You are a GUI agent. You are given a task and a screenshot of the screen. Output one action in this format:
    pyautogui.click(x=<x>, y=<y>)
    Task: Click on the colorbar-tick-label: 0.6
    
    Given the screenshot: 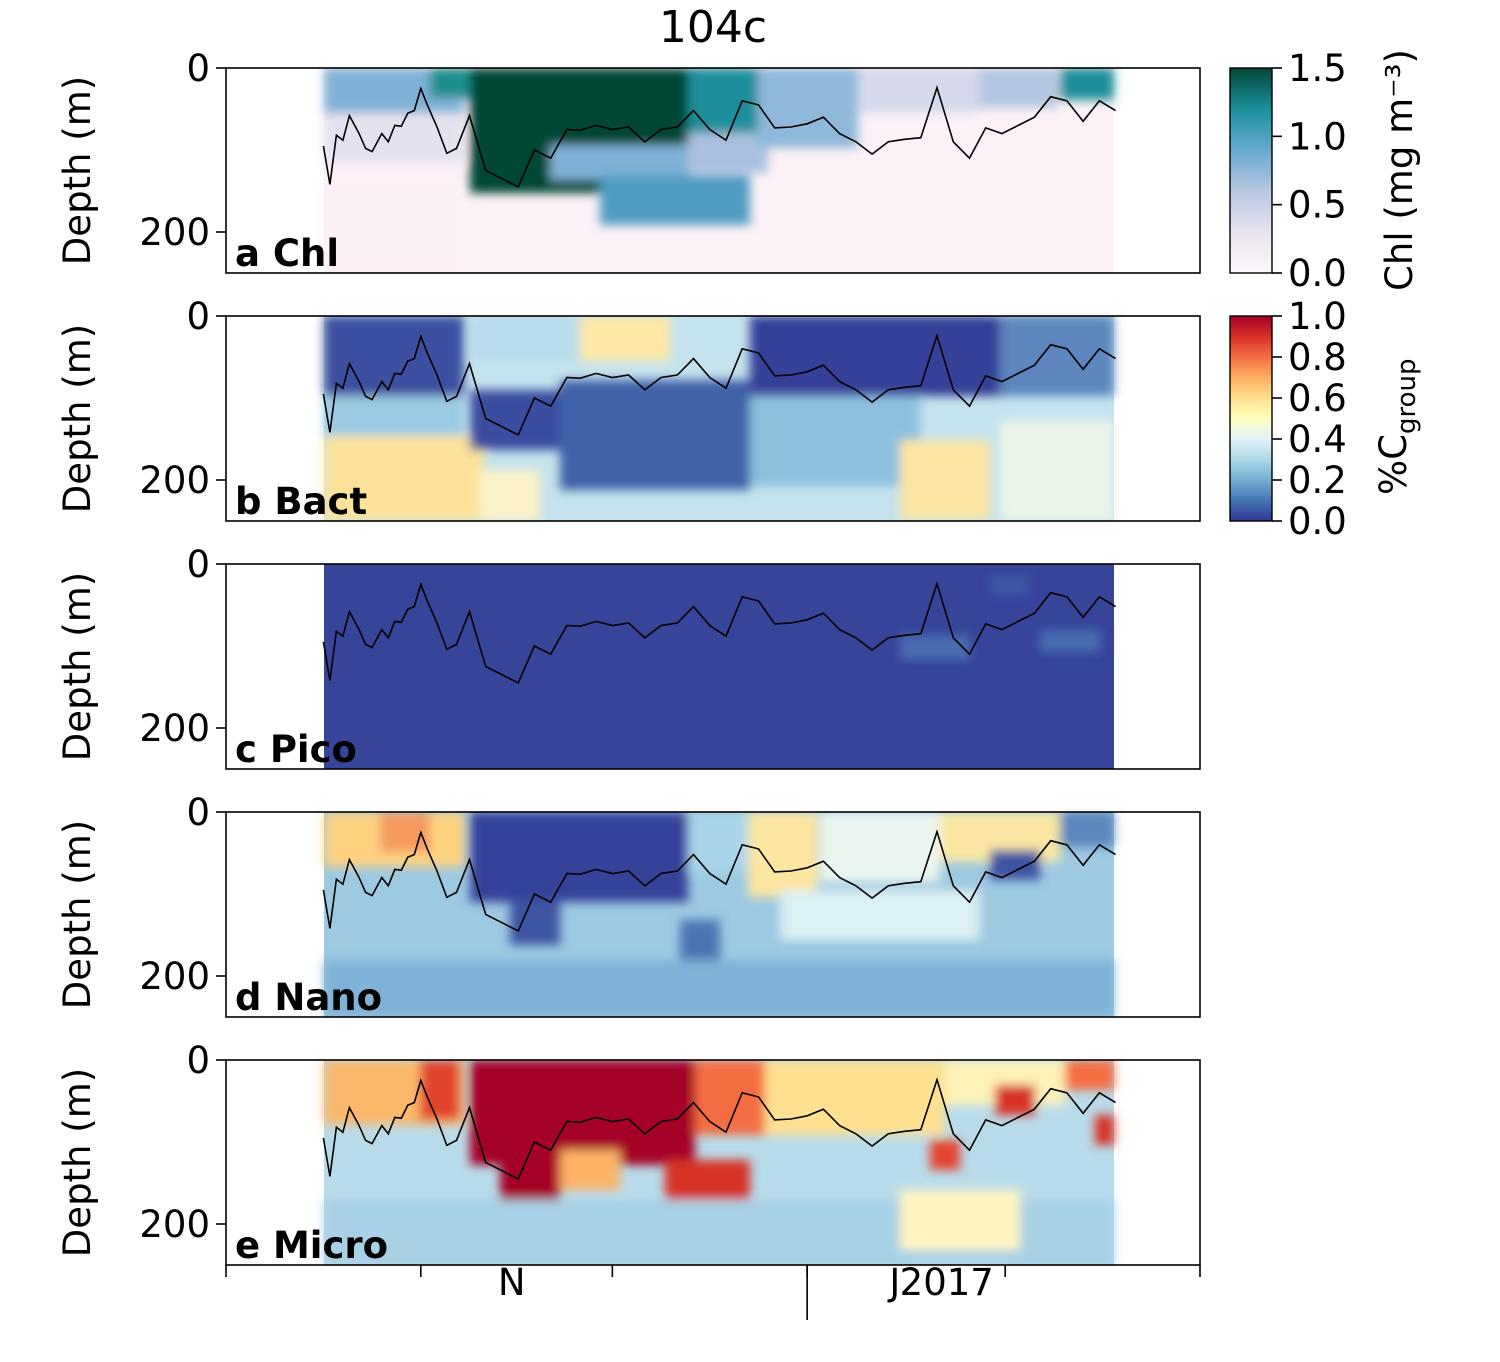 What is the action you would take?
    pyautogui.click(x=1317, y=398)
    